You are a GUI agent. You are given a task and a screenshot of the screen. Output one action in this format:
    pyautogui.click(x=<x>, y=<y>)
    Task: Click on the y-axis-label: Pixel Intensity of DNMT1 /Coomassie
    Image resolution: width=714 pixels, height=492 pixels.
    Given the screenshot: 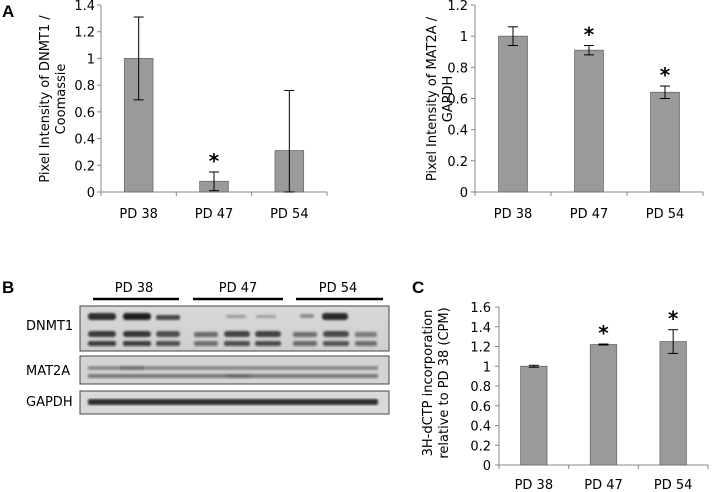 What is the action you would take?
    pyautogui.click(x=53, y=99)
    